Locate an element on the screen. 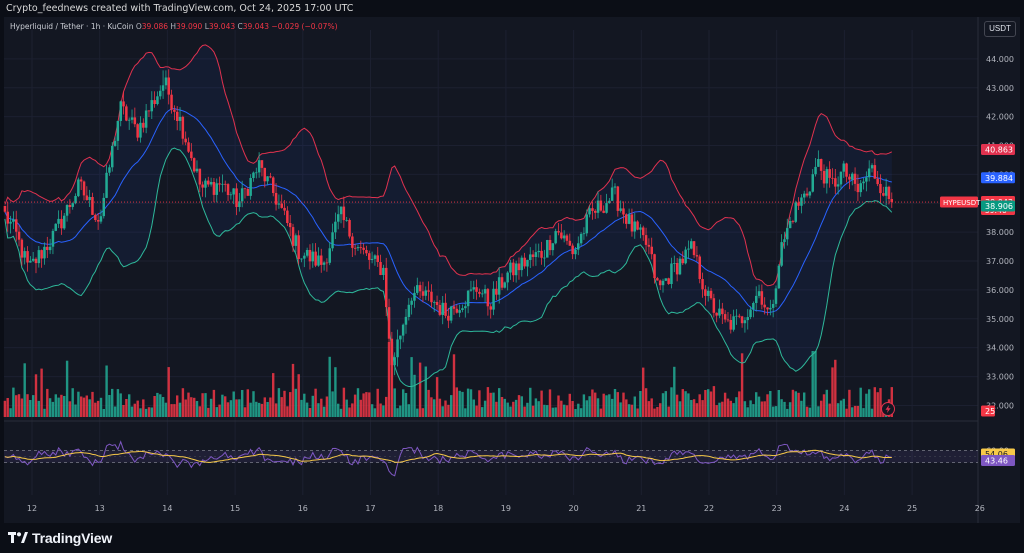  x-tick-label: 23 is located at coordinates (777, 508).